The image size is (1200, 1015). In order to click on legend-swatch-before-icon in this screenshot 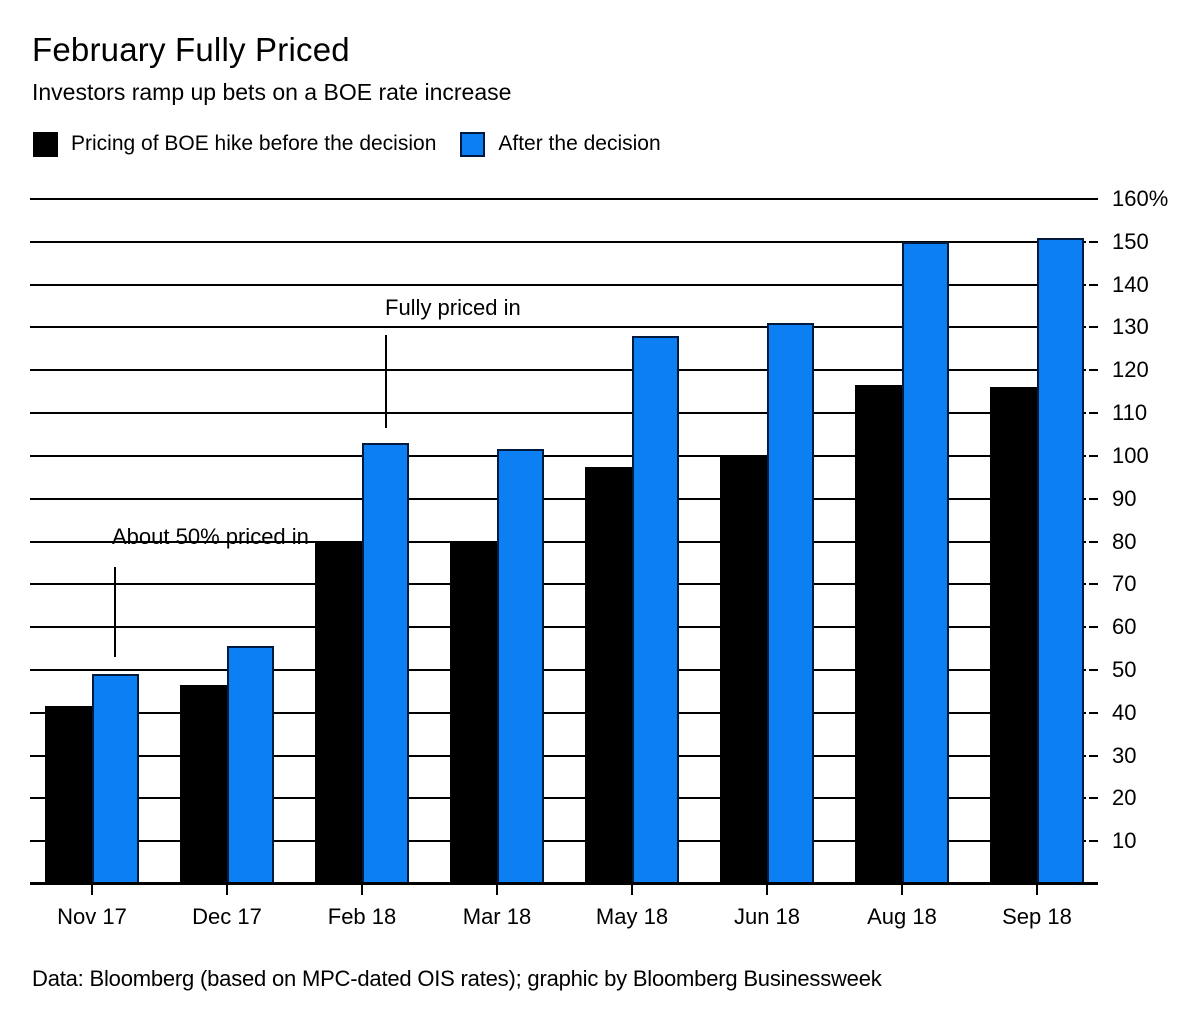, I will do `click(45, 144)`.